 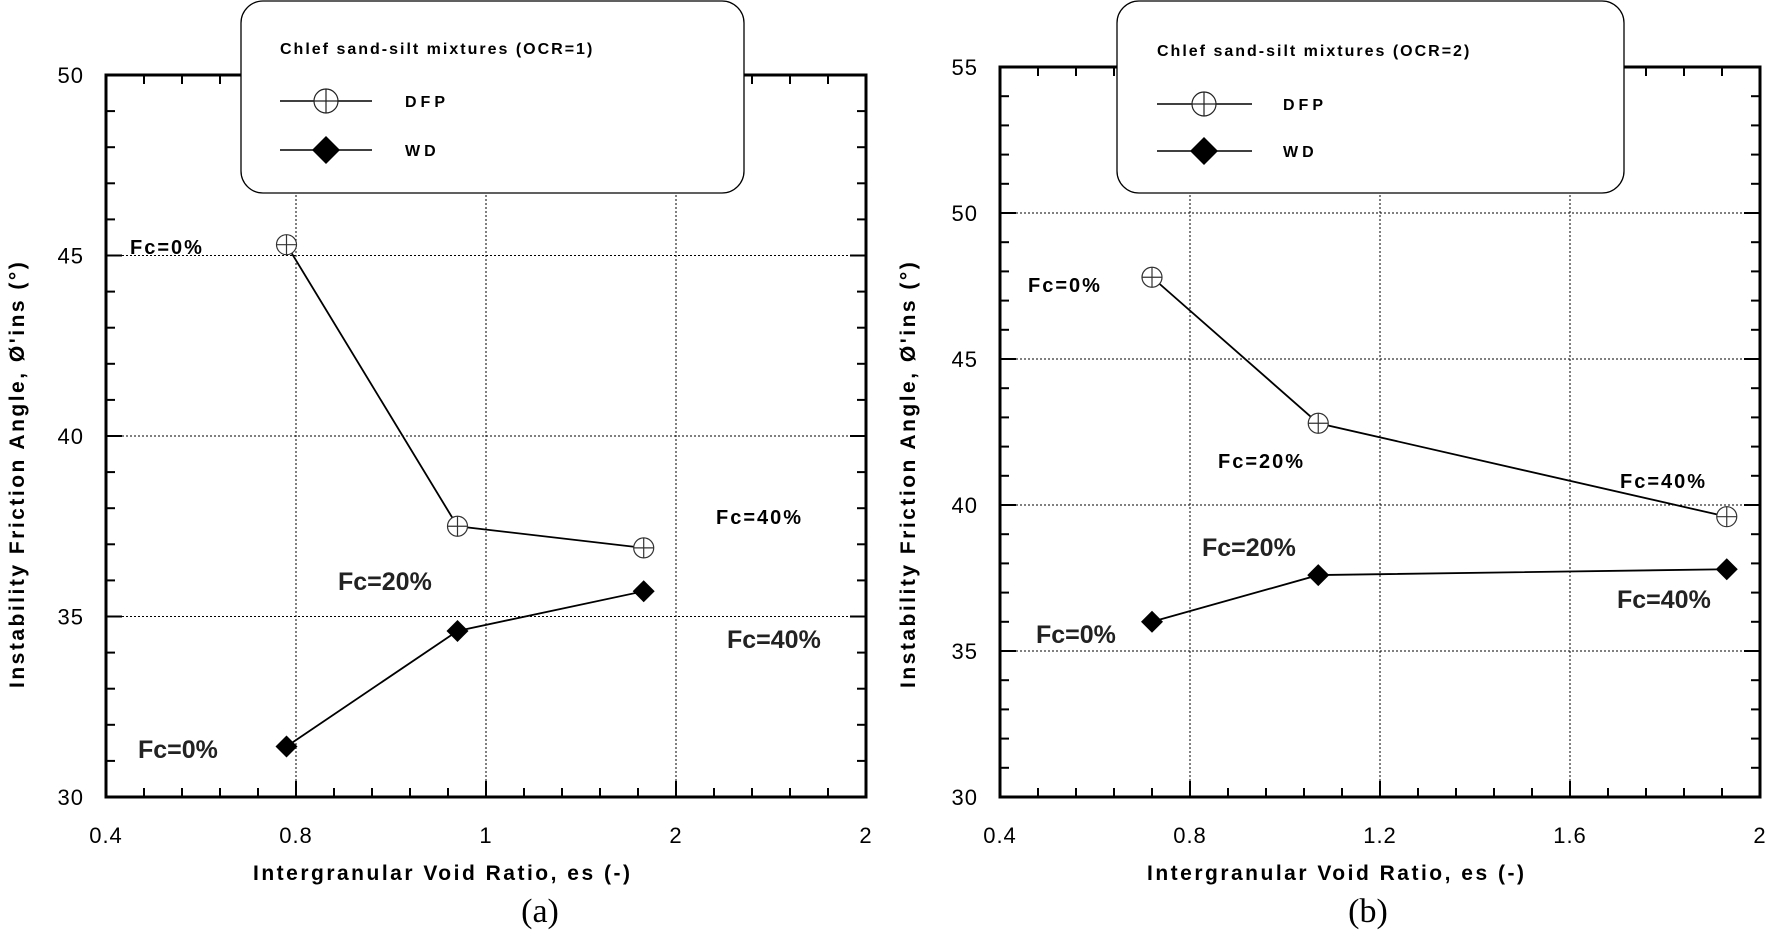 What do you see at coordinates (1380, 835) in the screenshot?
I see `panel-b-x-tick-label: 1.2` at bounding box center [1380, 835].